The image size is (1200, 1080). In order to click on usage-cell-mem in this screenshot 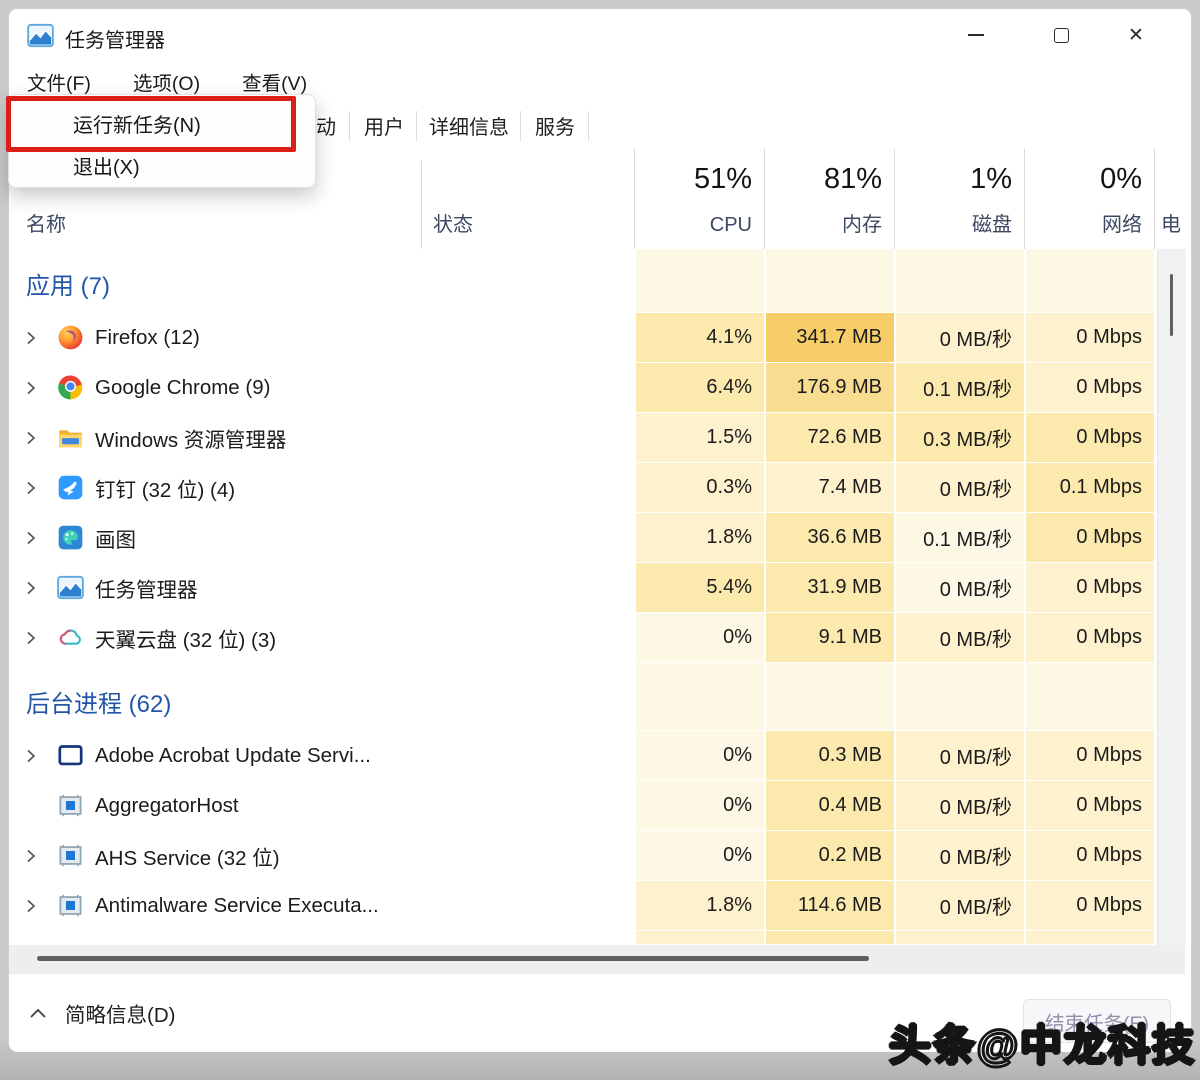, I will do `click(829, 937)`.